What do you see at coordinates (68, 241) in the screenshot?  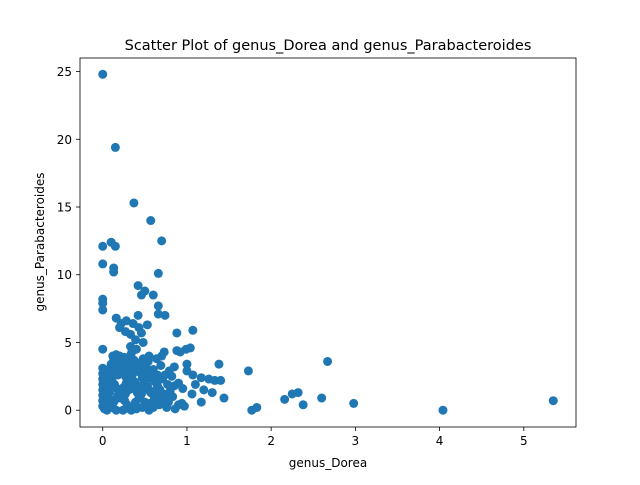 I see `y-axis-ticks: 0 5 10 15 20 25` at bounding box center [68, 241].